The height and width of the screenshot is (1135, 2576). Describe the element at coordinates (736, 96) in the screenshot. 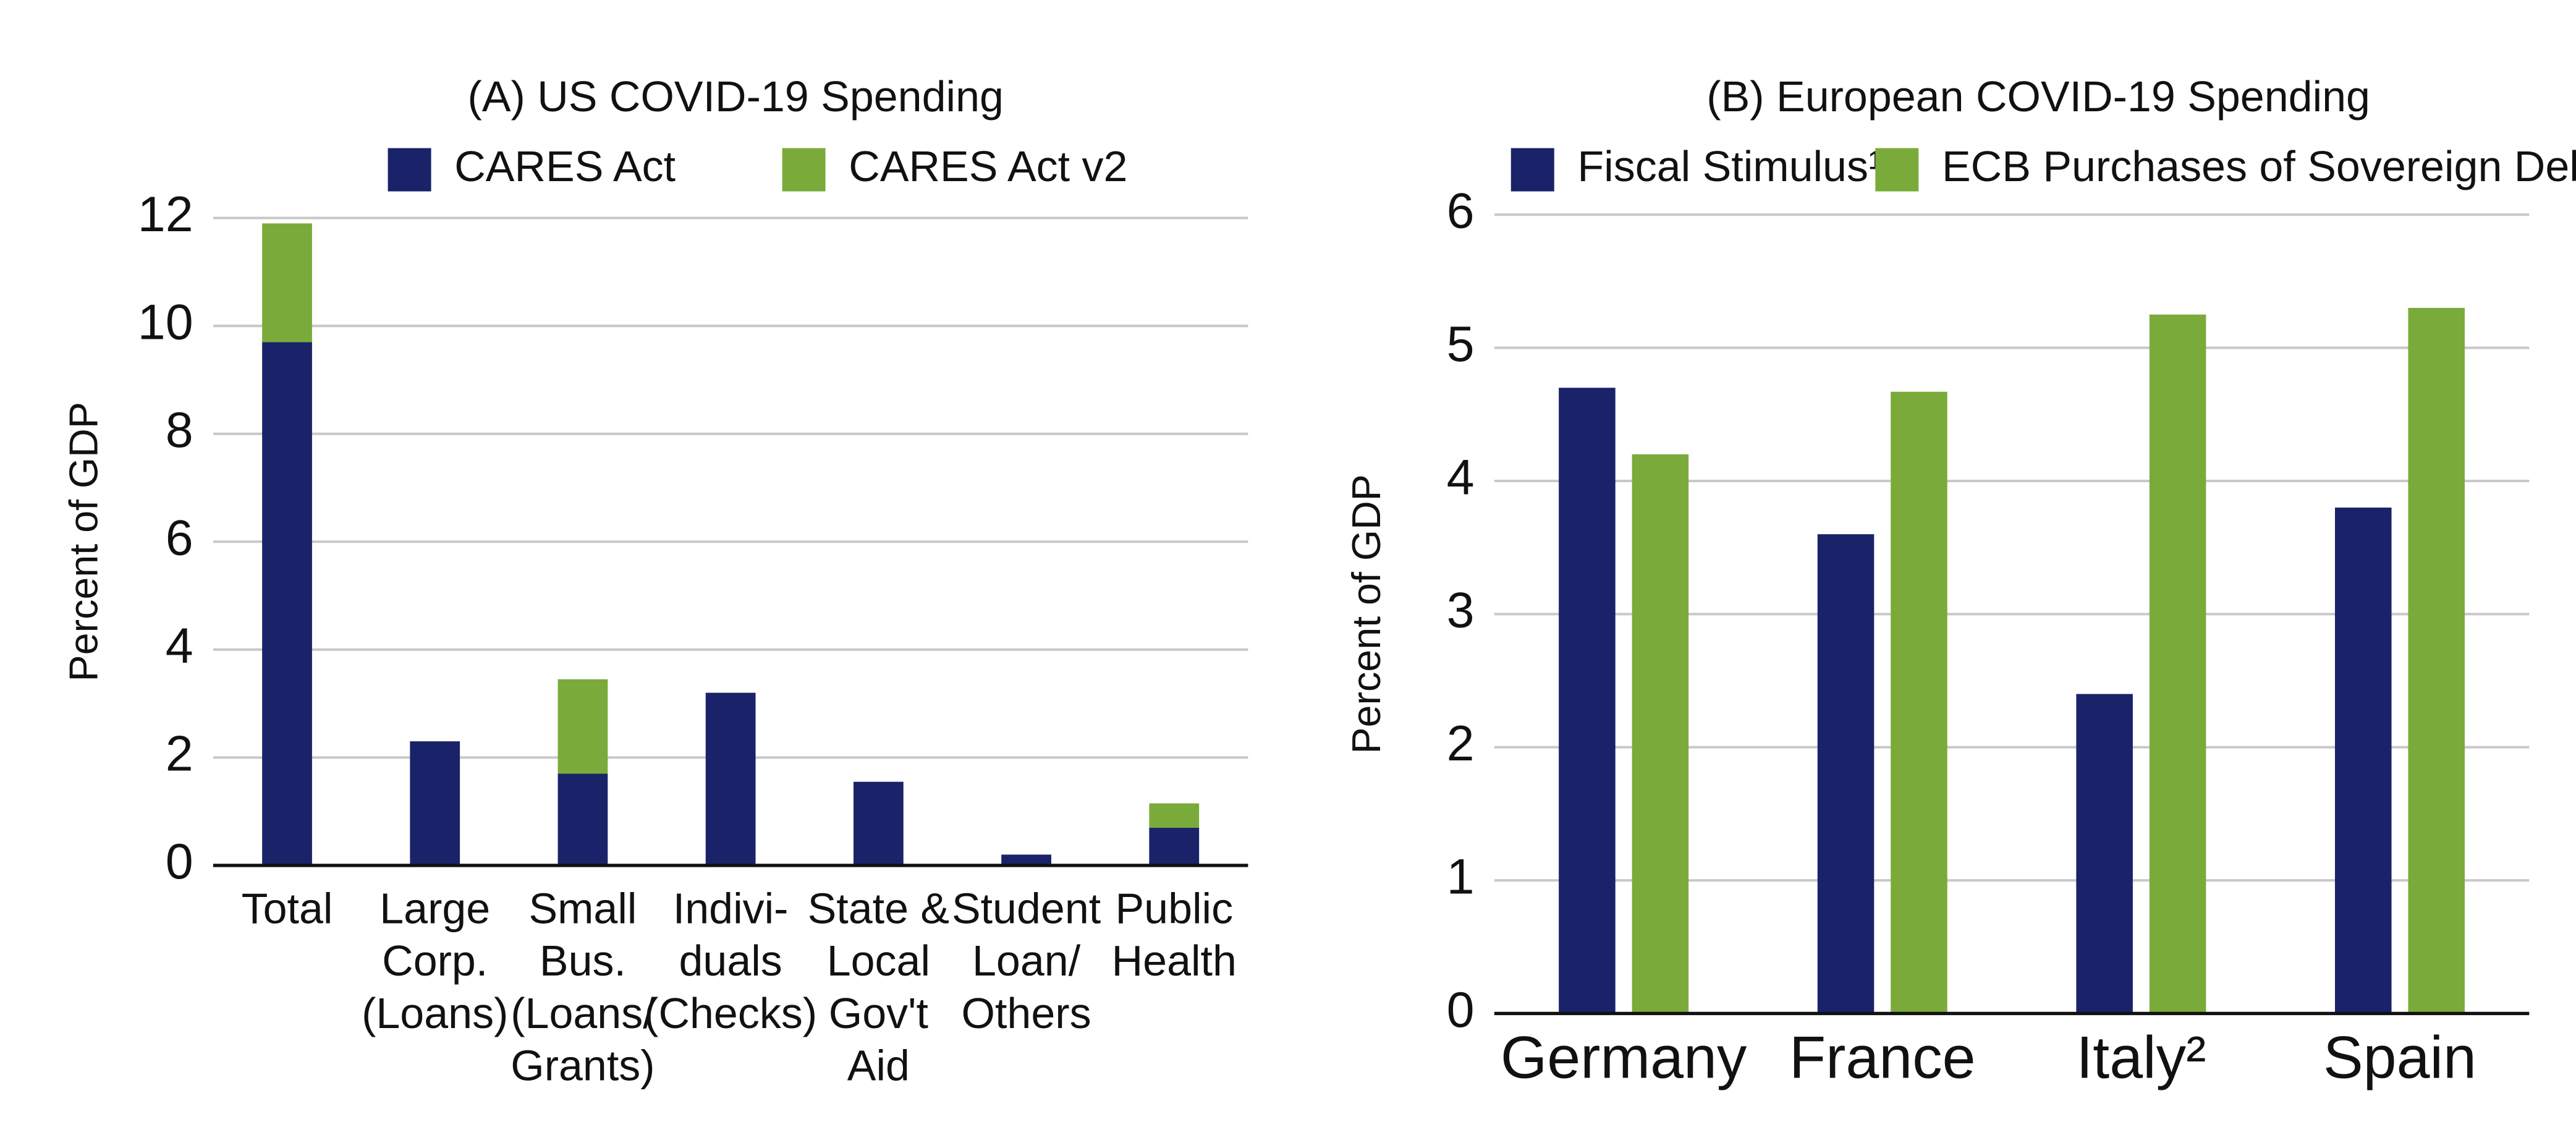

I see `chart-title: (A) US COVID-19 Spending` at that location.